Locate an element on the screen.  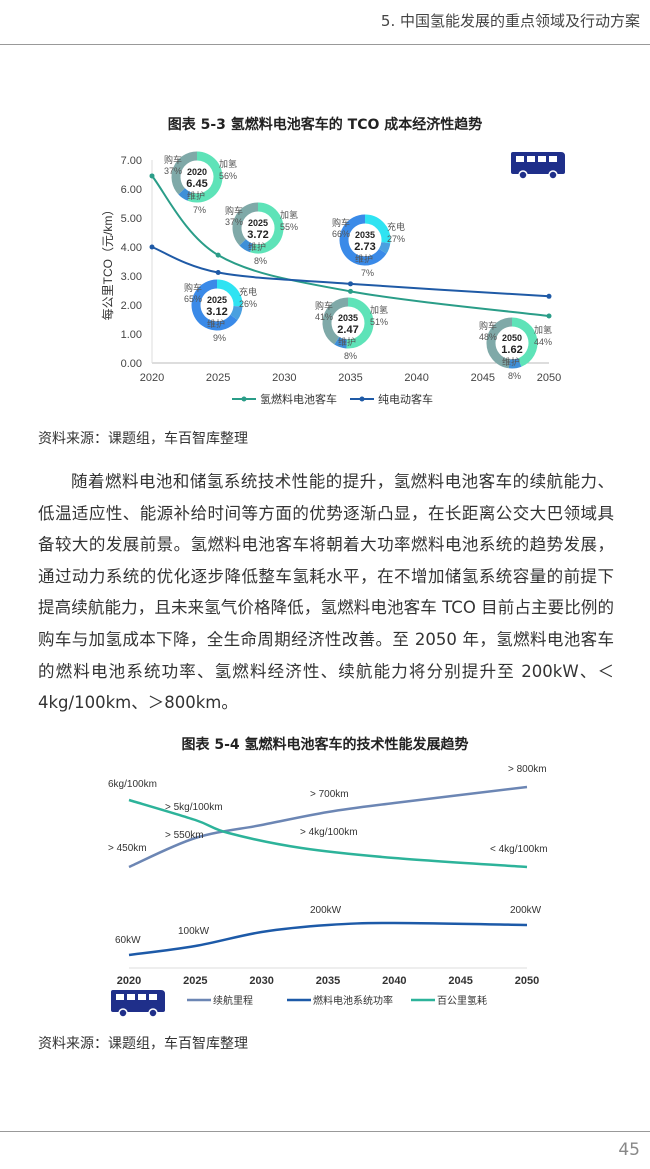
y-axis-label: 每公里TCO（元/km） is located at coordinates (107, 262).